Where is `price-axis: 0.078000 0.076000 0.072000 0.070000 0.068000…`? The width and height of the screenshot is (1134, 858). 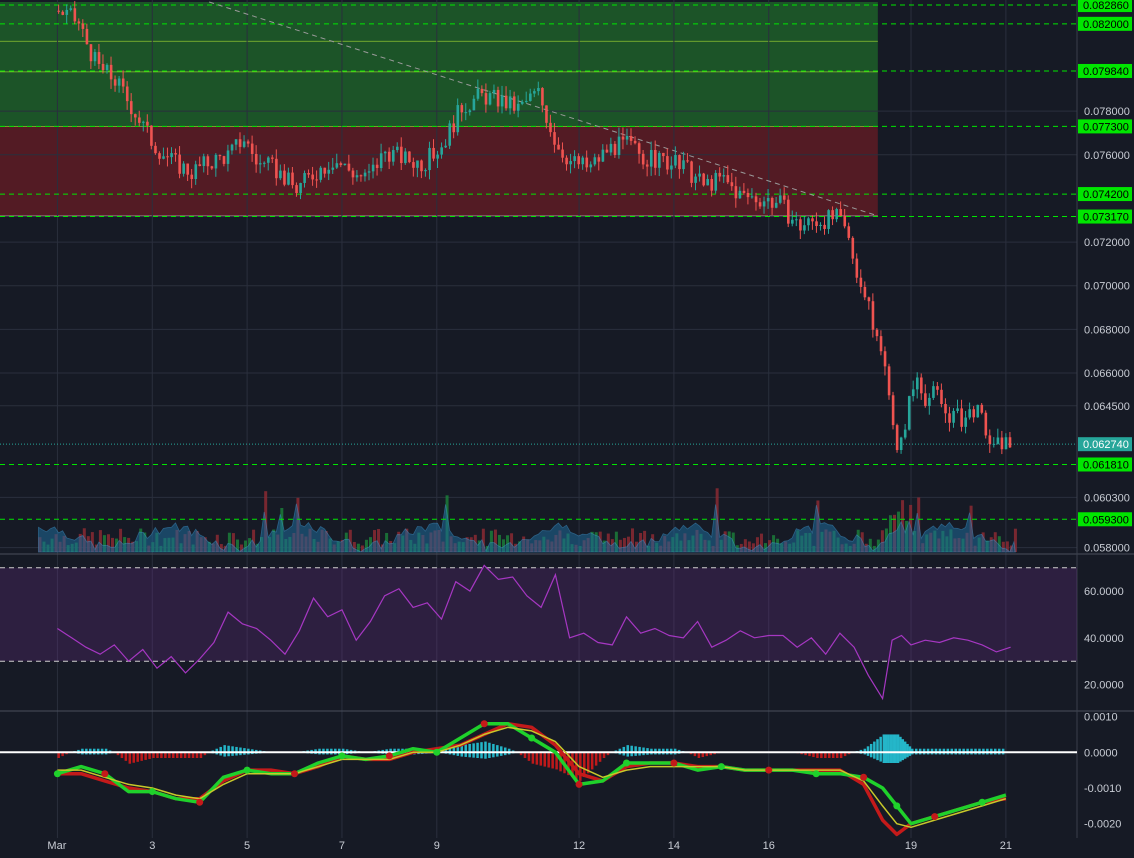
price-axis: 0.078000 0.076000 0.072000 0.070000 0.068000… is located at coordinates (1105, 415).